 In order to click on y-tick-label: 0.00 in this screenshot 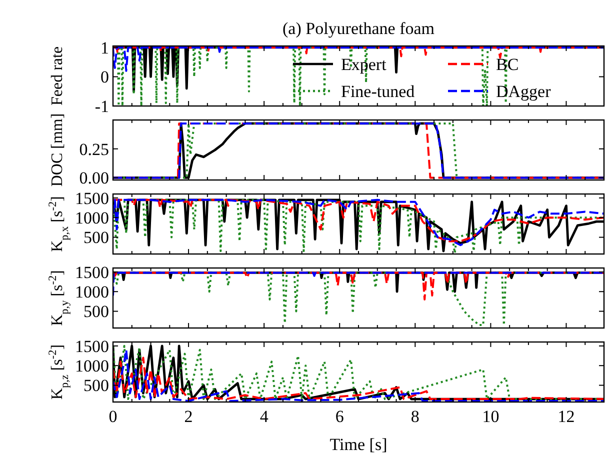, I will do `click(94, 178)`.